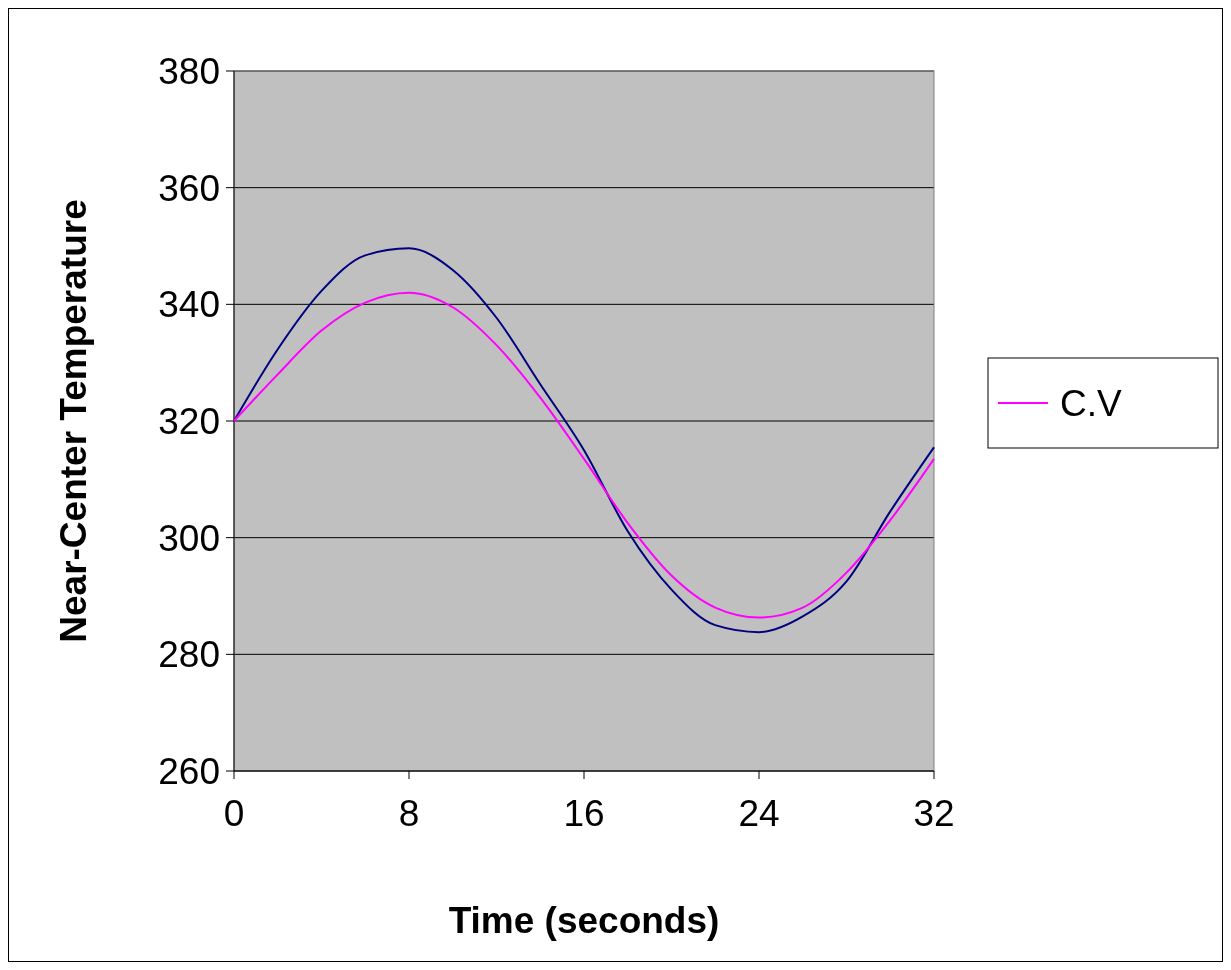 The image size is (1231, 970). I want to click on y-tick-label: 340, so click(189, 305).